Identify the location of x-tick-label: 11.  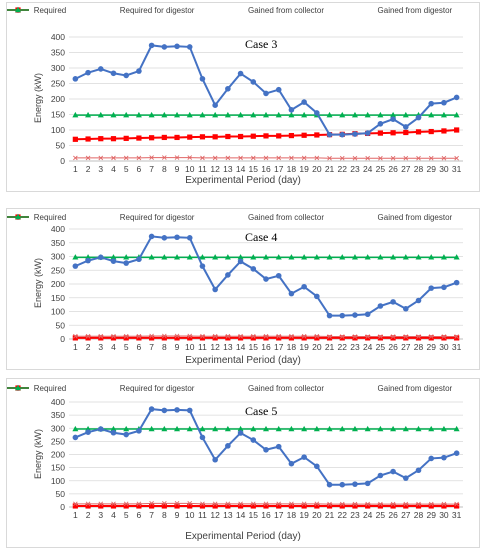
(202, 169).